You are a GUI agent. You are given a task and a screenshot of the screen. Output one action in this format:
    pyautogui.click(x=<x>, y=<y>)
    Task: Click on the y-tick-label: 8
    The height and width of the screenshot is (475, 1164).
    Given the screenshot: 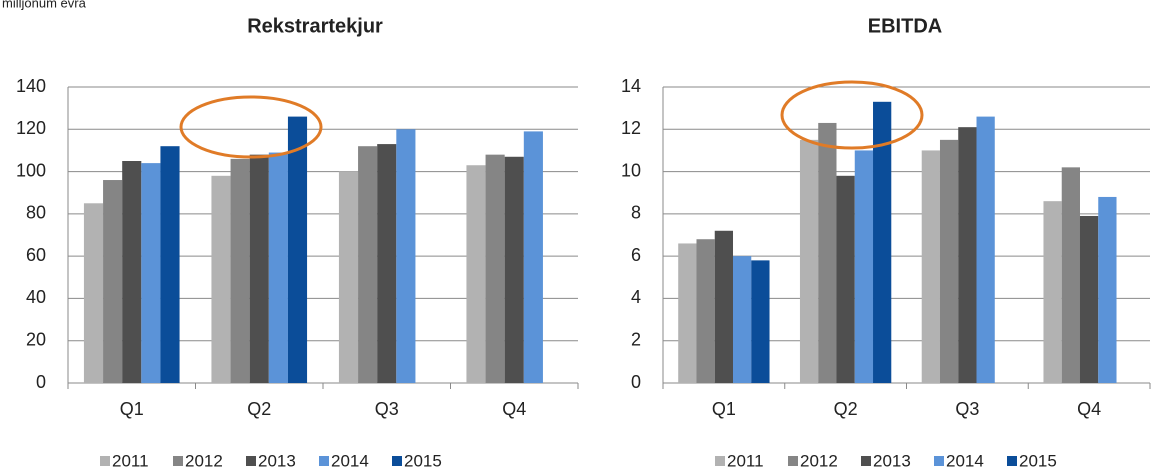 What is the action you would take?
    pyautogui.click(x=636, y=213)
    